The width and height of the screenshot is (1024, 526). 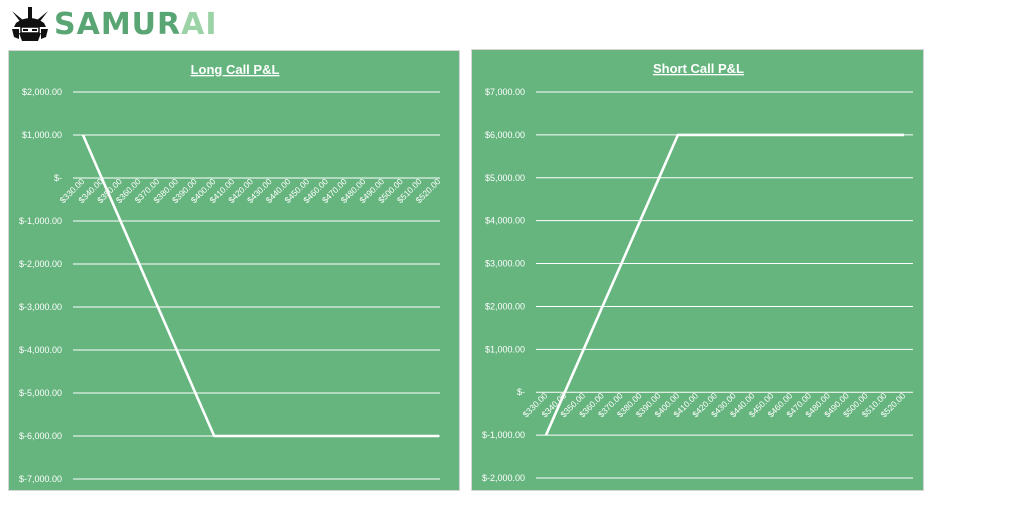 I want to click on y-tick-label: $-7,000.00, so click(x=40, y=479).